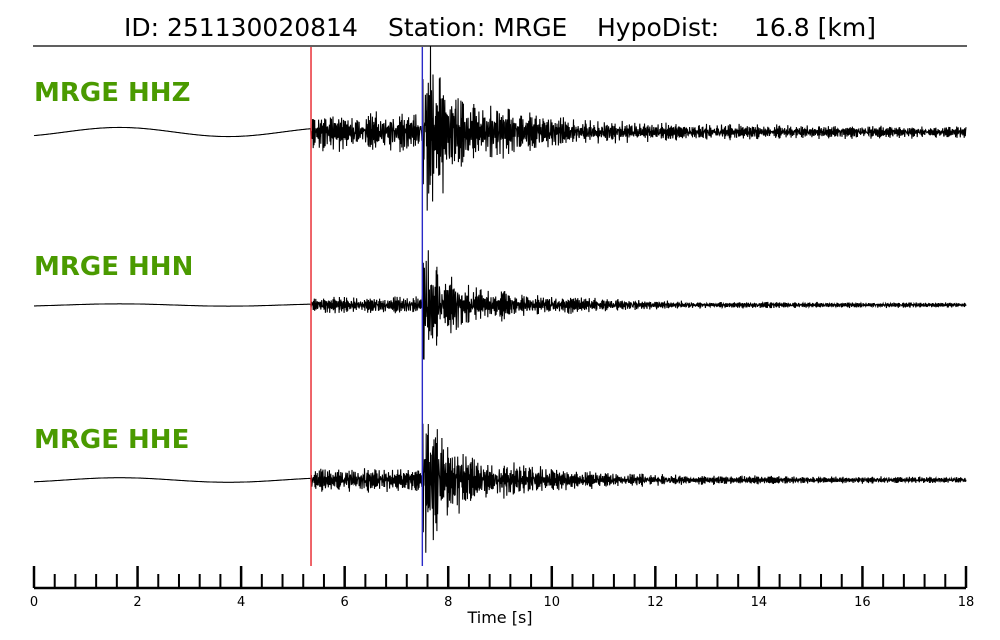 The height and width of the screenshot is (640, 1000). Describe the element at coordinates (655, 602) in the screenshot. I see `tick-label: 12` at that location.